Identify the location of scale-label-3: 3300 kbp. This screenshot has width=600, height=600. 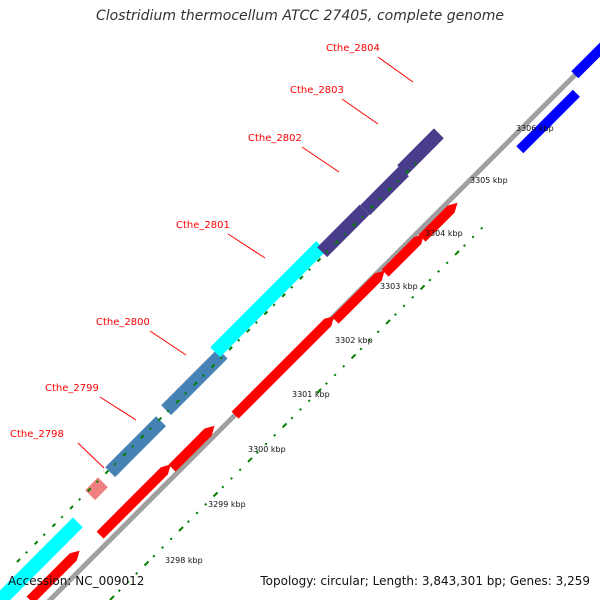
(267, 449).